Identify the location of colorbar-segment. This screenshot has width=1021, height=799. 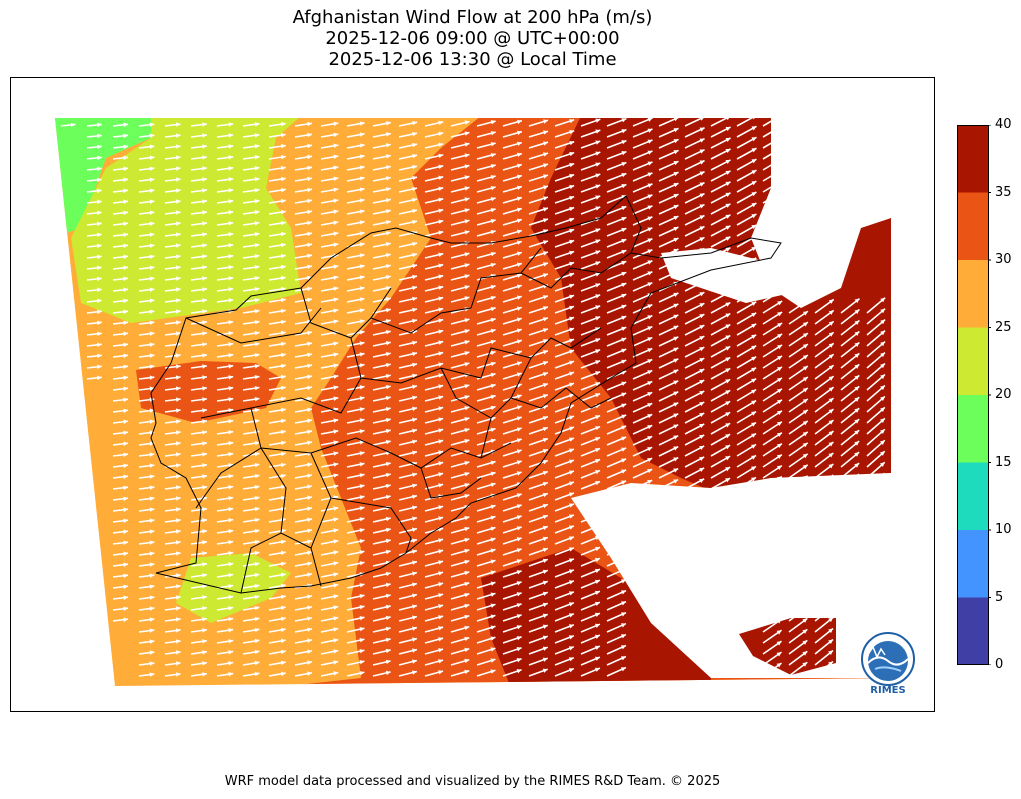
(973, 631).